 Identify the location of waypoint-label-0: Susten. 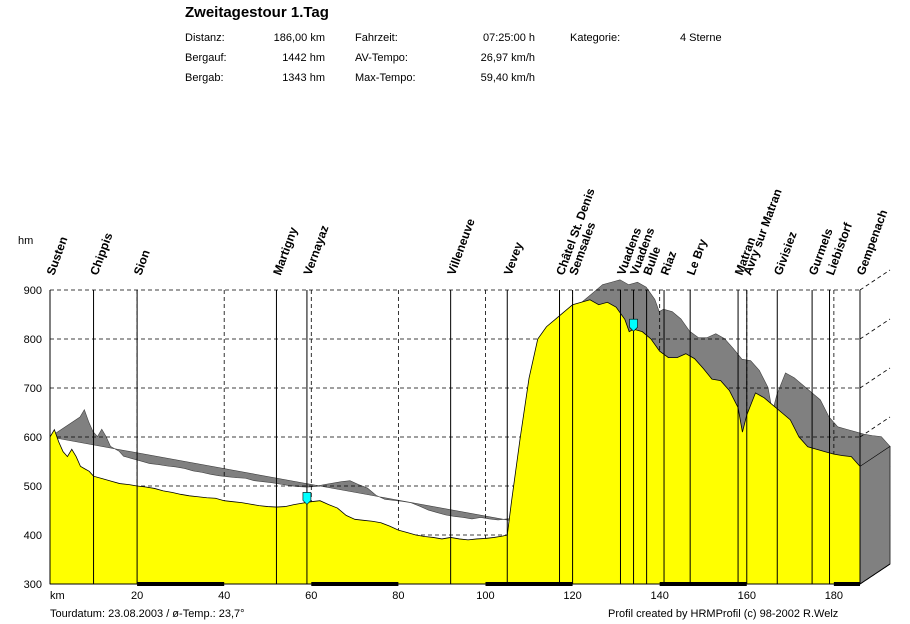
(57, 256).